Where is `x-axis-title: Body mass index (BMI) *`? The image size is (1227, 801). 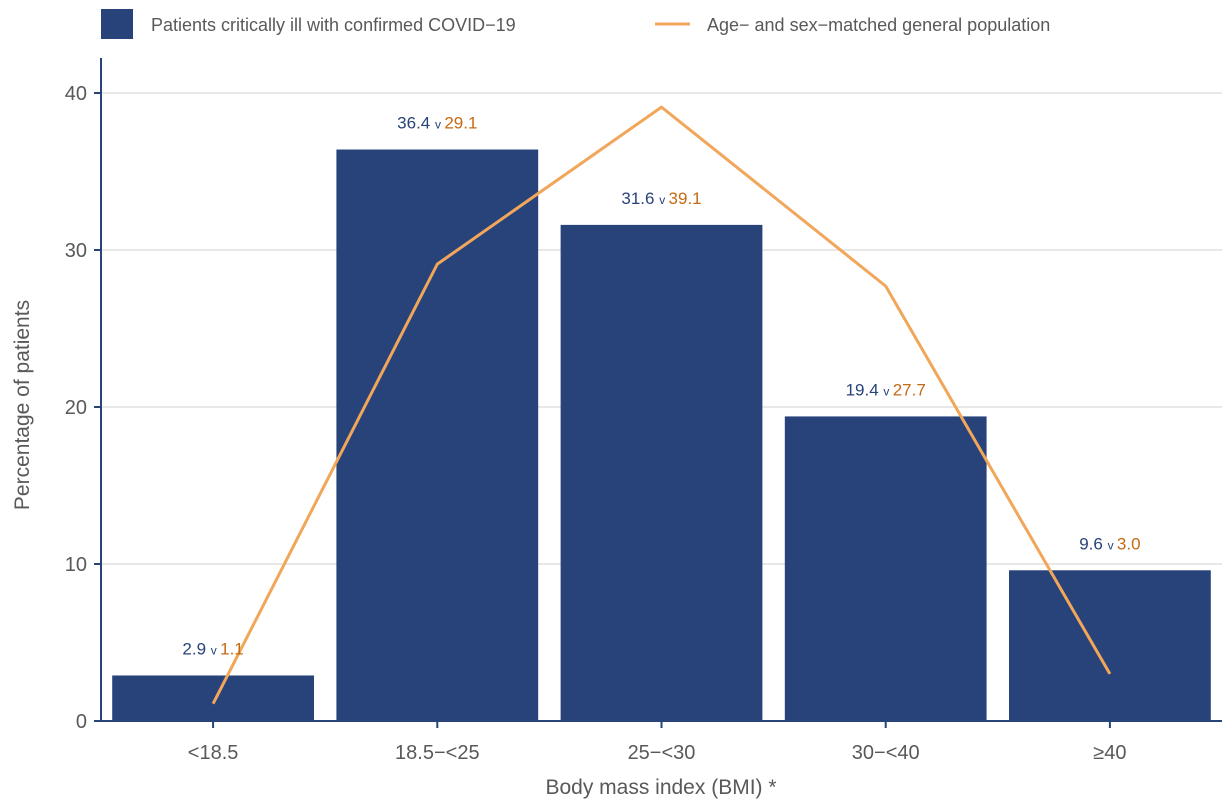
x-axis-title: Body mass index (BMI) * is located at coordinates (660, 787).